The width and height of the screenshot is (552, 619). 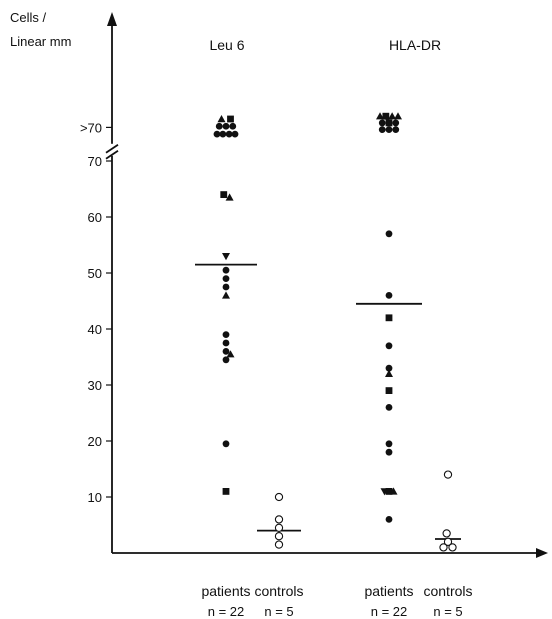 What do you see at coordinates (95, 329) in the screenshot?
I see `y-tick-label: 40` at bounding box center [95, 329].